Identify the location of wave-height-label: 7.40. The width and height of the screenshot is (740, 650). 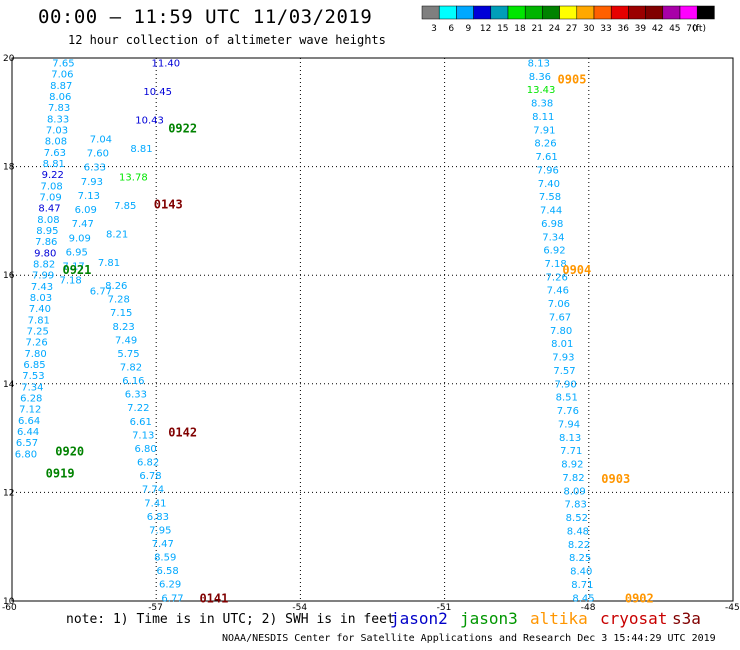
(40, 309).